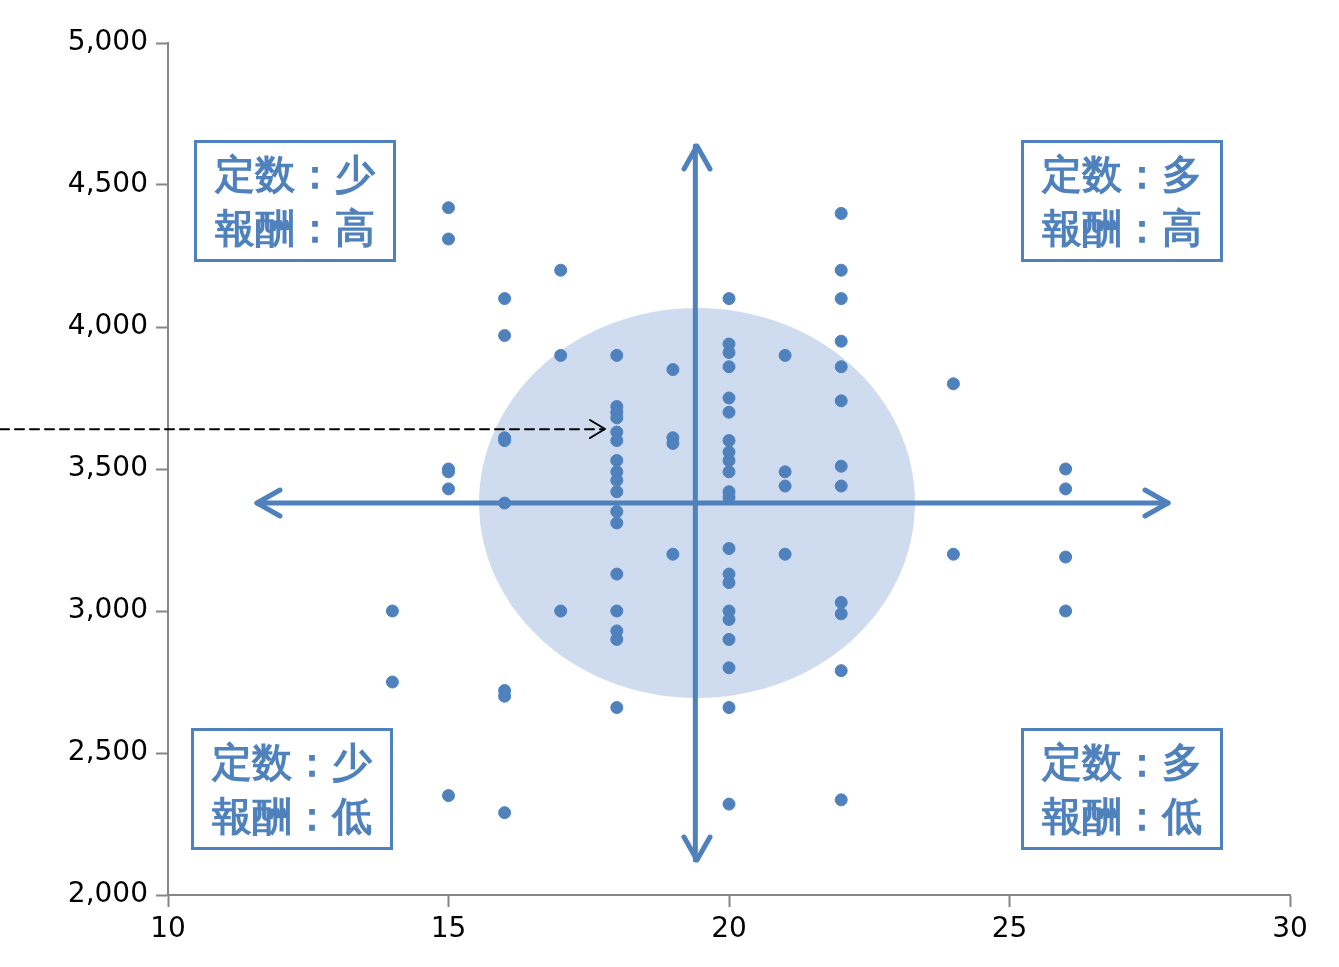 The width and height of the screenshot is (1339, 967). What do you see at coordinates (107, 893) in the screenshot?
I see `y-tick-label: 2,000` at bounding box center [107, 893].